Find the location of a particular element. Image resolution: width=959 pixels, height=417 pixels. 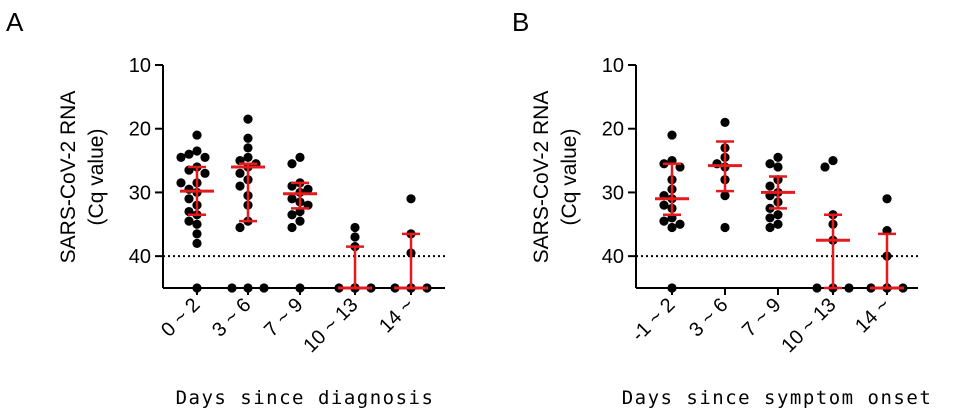

category-label: -1 ~ 2 is located at coordinates (653, 320).